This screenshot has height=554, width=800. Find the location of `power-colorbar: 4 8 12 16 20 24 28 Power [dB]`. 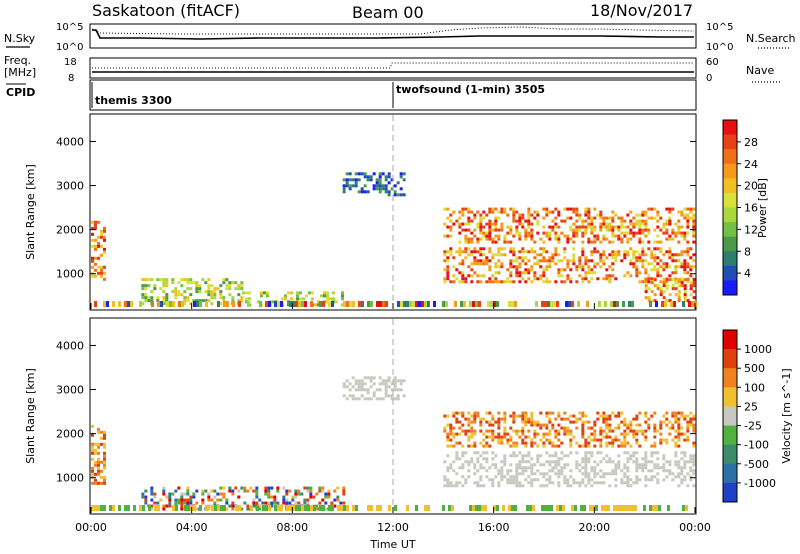

power-colorbar: 4 8 12 16 20 24 28 Power [dB] is located at coordinates (745, 207).